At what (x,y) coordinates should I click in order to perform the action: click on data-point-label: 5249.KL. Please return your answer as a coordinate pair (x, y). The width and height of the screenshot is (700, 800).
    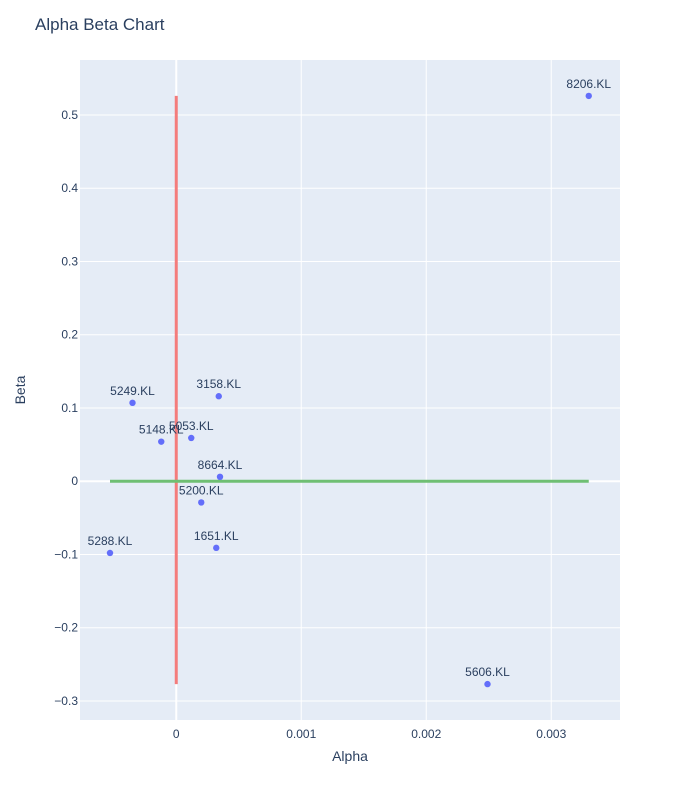
    Looking at the image, I should click on (132, 391).